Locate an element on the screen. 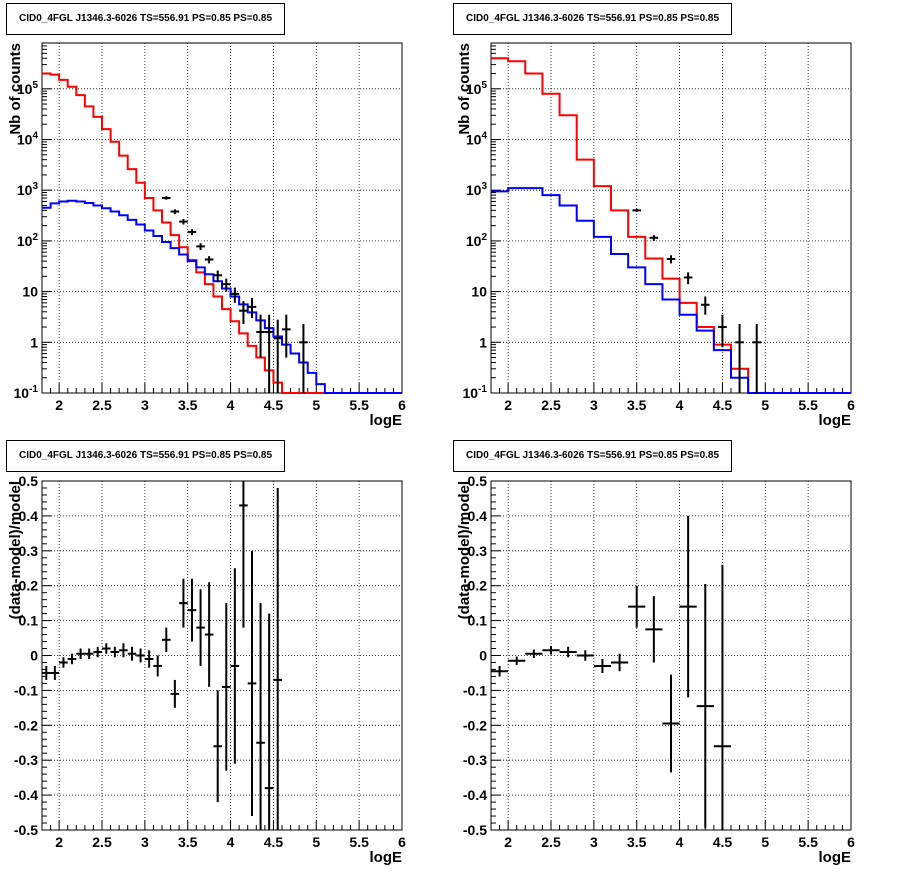 The height and width of the screenshot is (875, 898). y-tick-label: -0.3 is located at coordinates (26, 760).